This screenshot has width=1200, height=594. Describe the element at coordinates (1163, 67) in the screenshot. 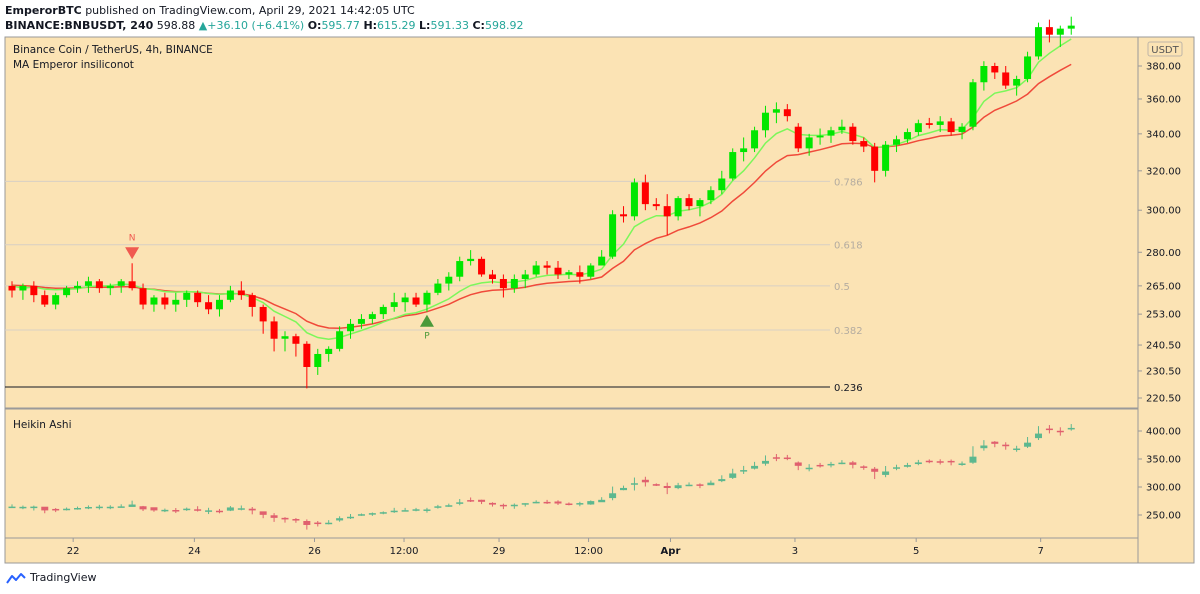

I see `price-tick-label: 380.00` at that location.